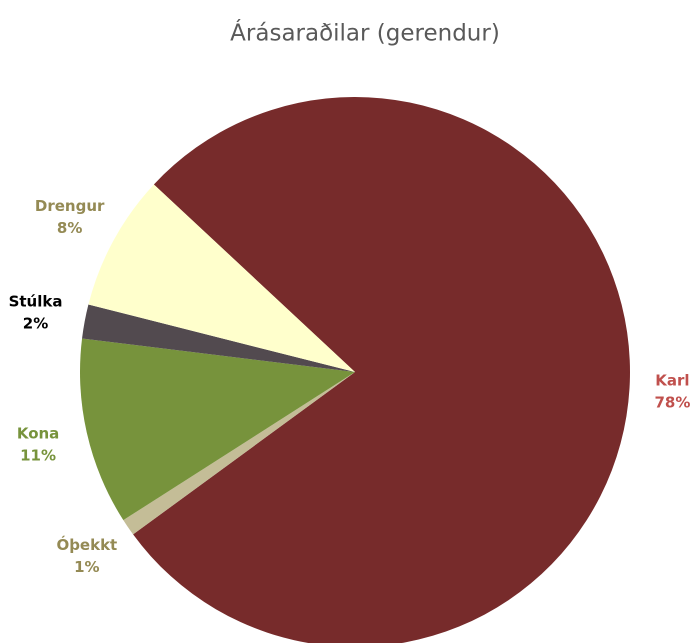 The image size is (692, 643). What do you see at coordinates (86, 567) in the screenshot?
I see `slice-value: 1%` at bounding box center [86, 567].